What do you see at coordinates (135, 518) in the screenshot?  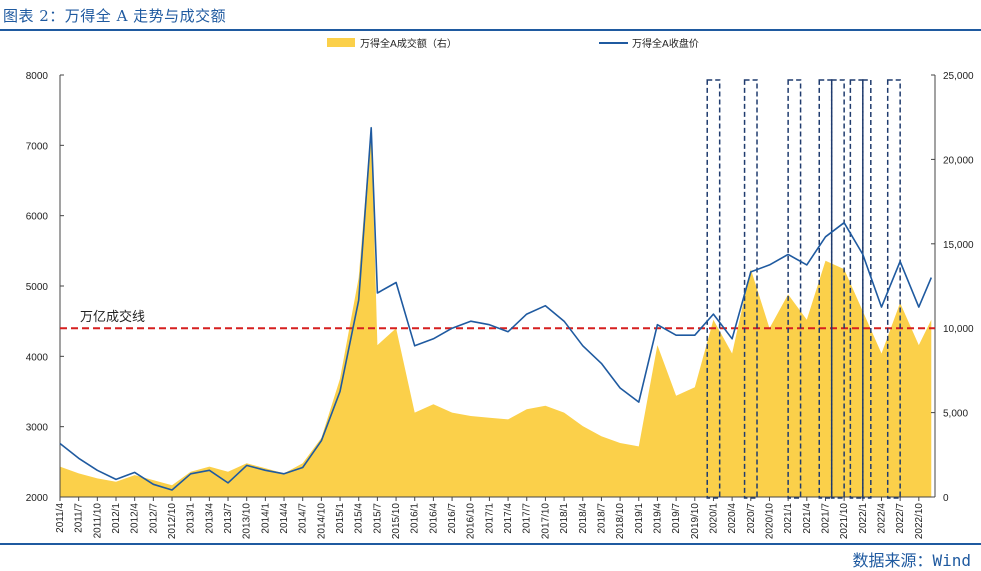 I see `x-tick-label: 2012/4` at bounding box center [135, 518].